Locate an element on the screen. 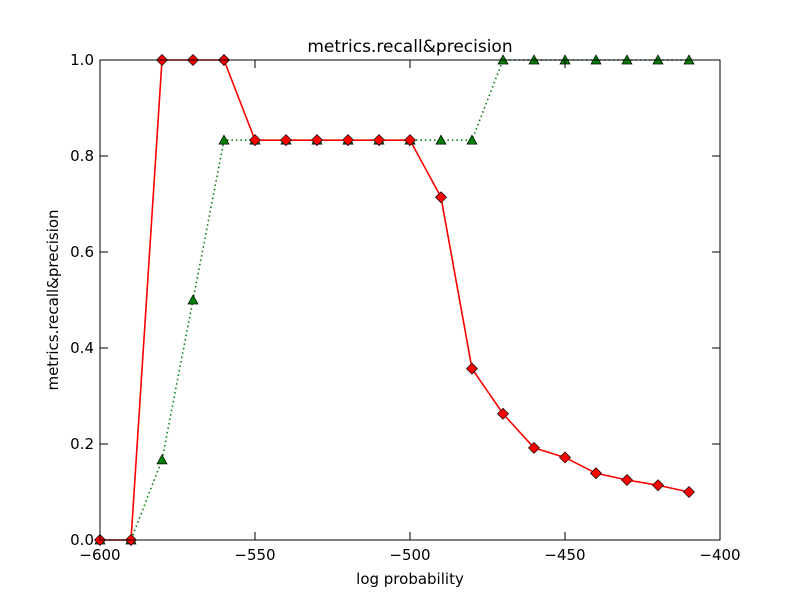 Image resolution: width=800 pixels, height=600 pixels. chart-title: metrics.recall&precision is located at coordinates (409, 47).